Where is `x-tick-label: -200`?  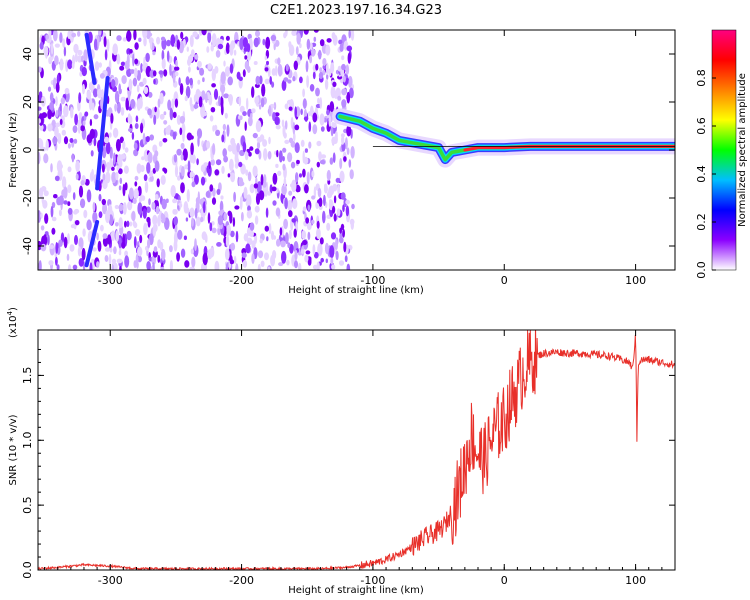
x-tick-label: -200 is located at coordinates (241, 580).